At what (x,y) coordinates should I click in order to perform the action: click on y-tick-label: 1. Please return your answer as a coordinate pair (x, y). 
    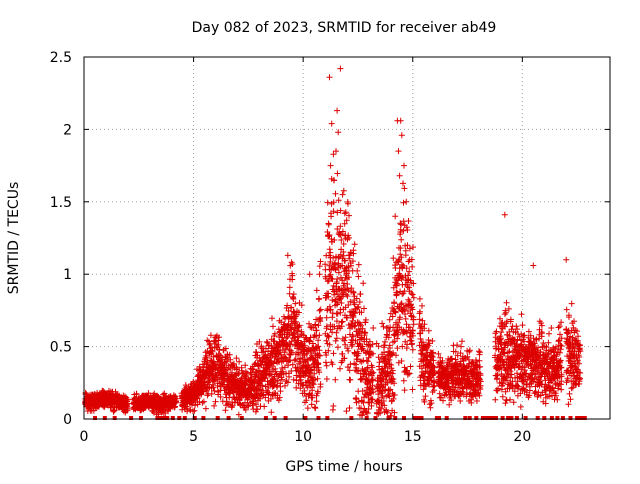
    Looking at the image, I should click on (67, 275).